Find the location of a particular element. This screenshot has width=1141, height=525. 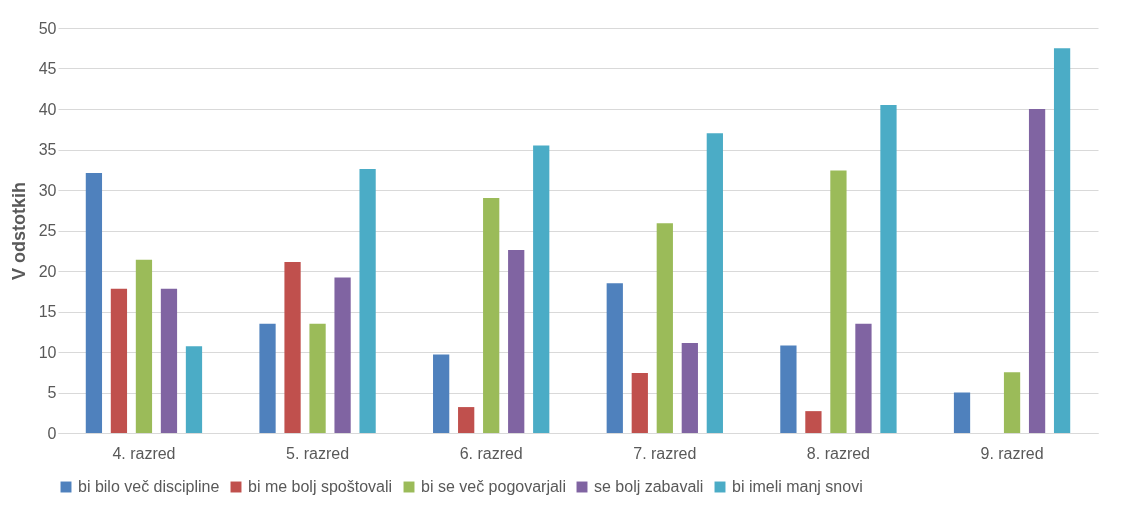

y-axis-title: V odstotkih is located at coordinates (18, 231).